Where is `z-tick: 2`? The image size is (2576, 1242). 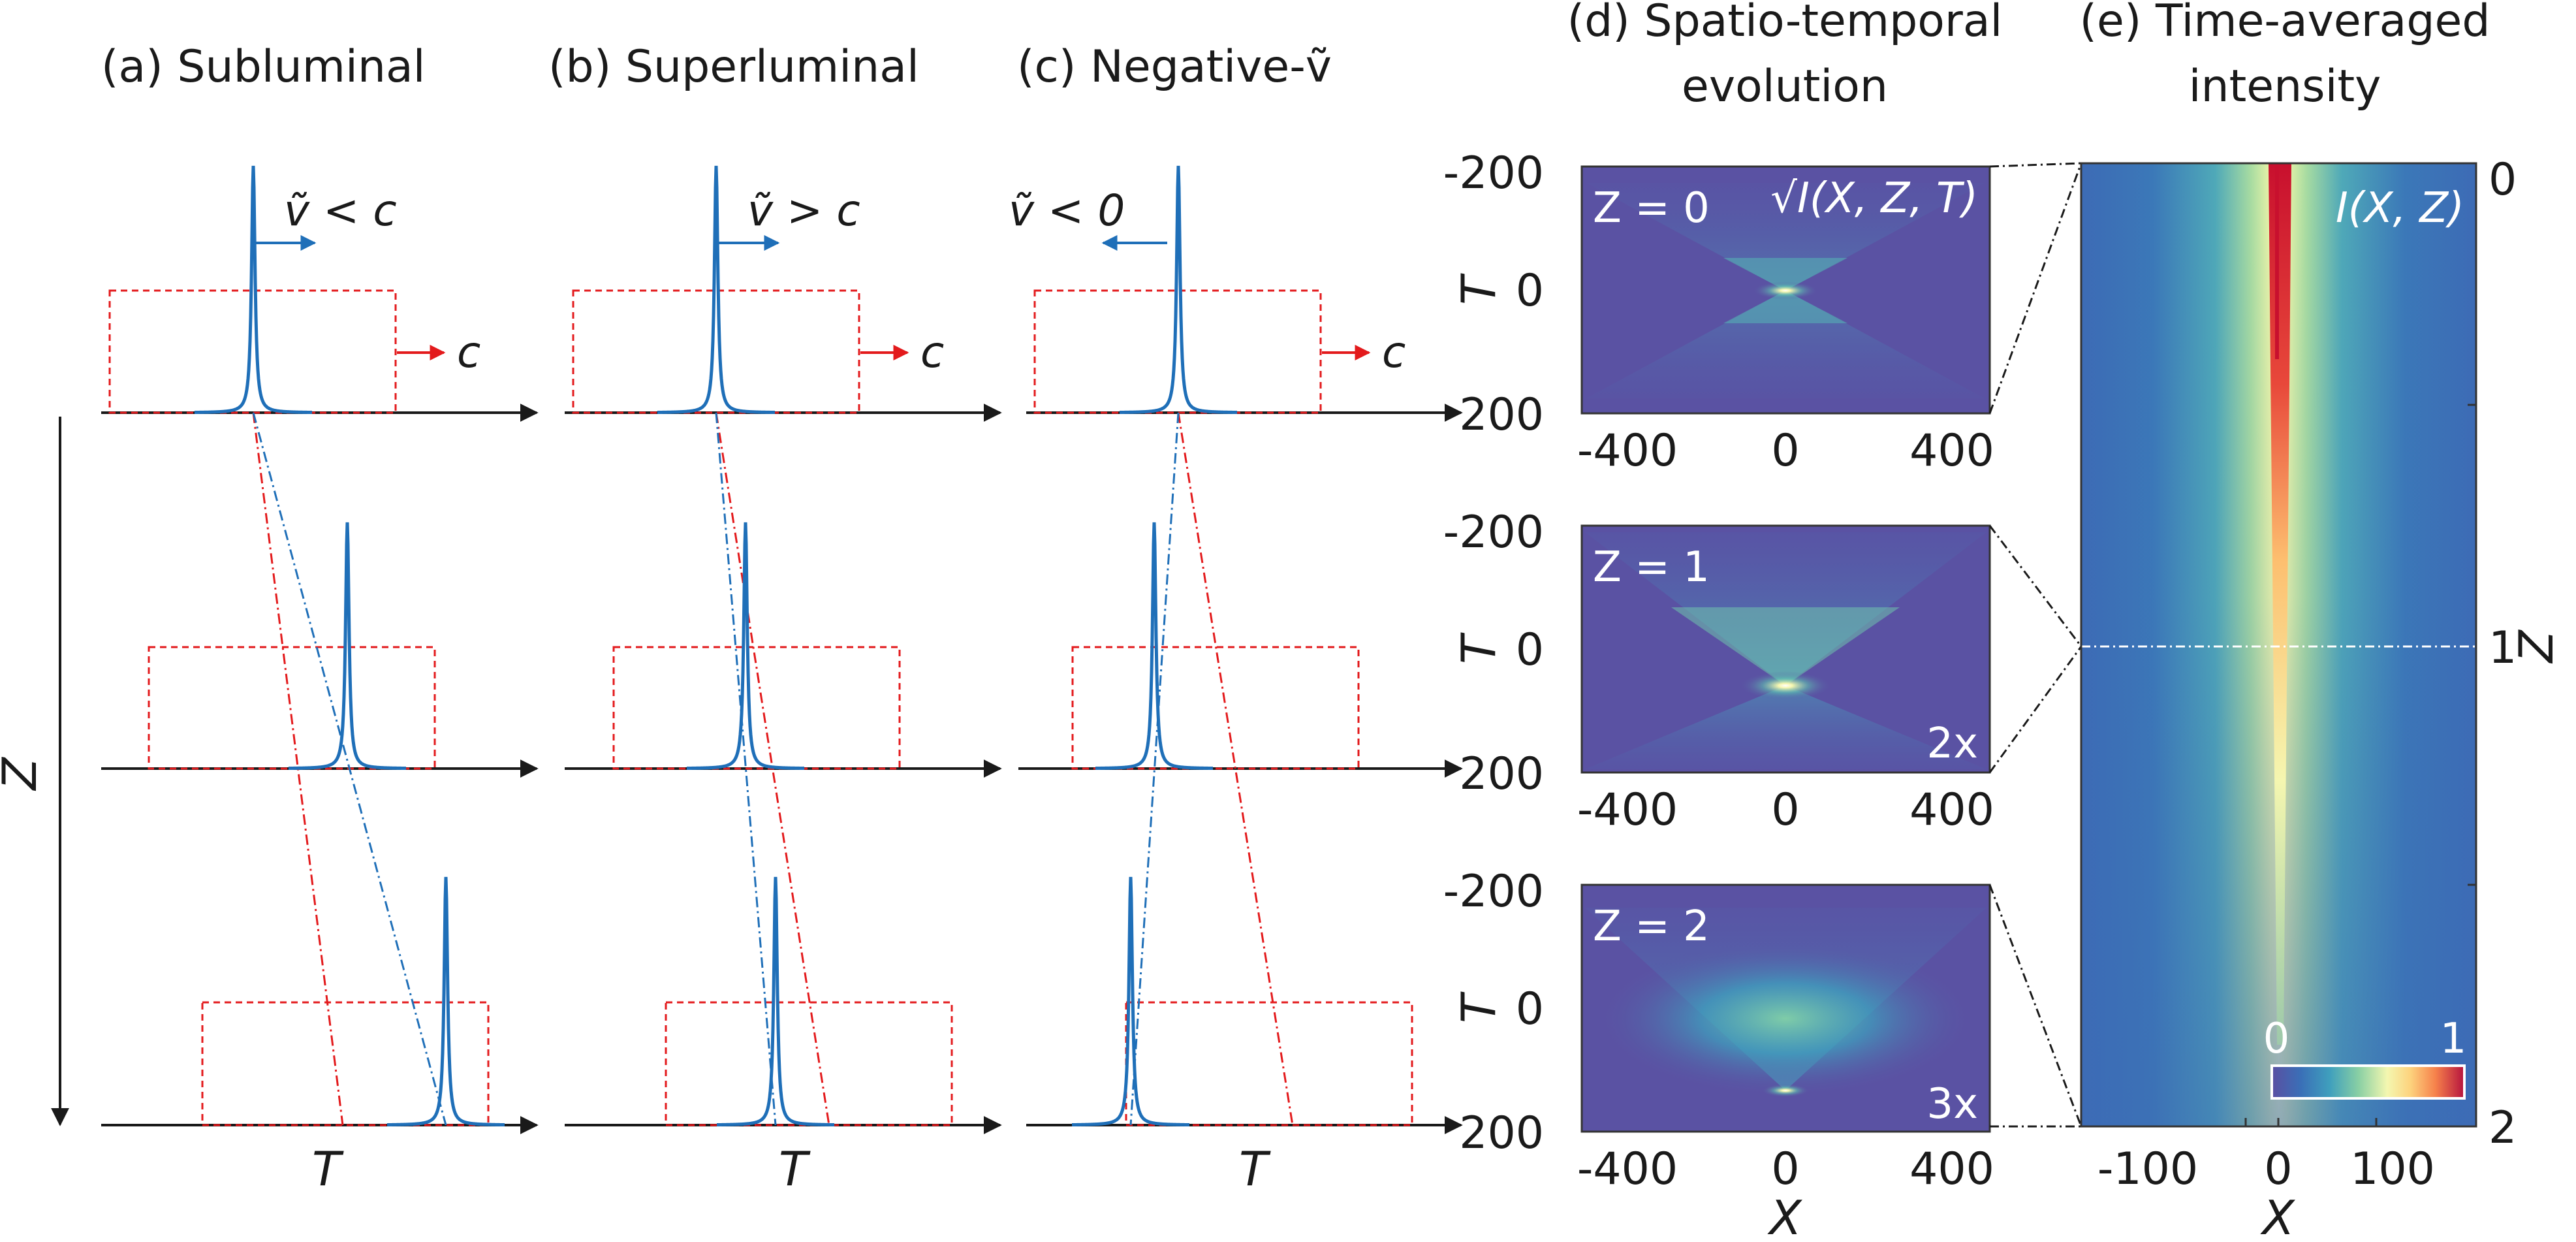
z-tick: 2 is located at coordinates (2503, 1128).